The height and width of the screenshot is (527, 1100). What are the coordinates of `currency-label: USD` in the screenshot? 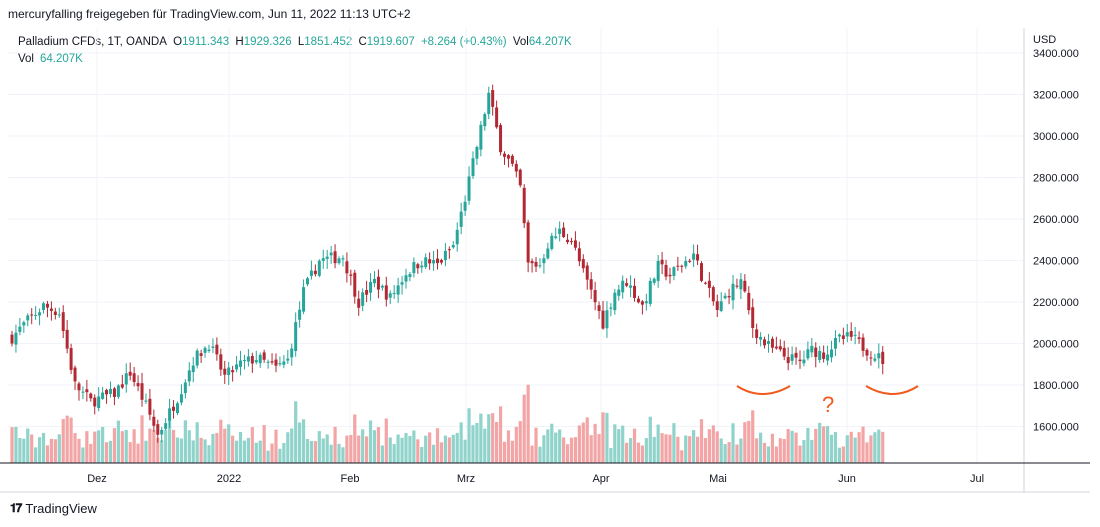 It's located at (1044, 40).